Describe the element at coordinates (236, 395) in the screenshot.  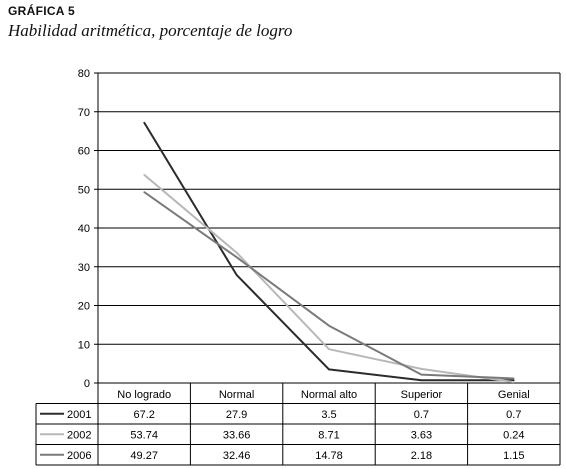
I see `x-category-label: Normal` at that location.